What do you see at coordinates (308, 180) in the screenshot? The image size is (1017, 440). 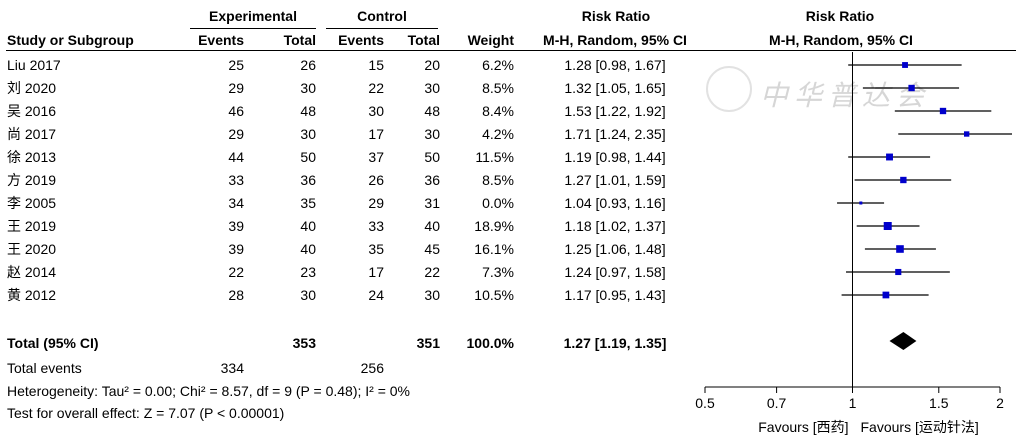 I see `exp-total: 36` at bounding box center [308, 180].